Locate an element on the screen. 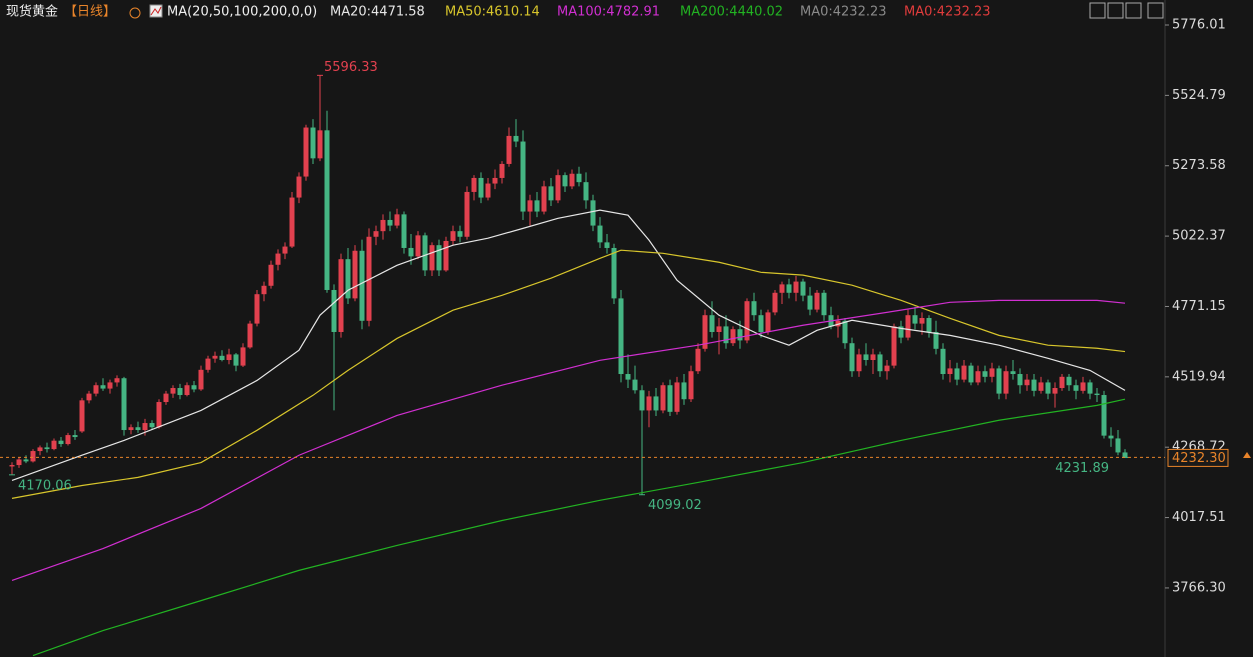 This screenshot has height=657, width=1253. legend-entry: MA50:4610.14 is located at coordinates (492, 12).